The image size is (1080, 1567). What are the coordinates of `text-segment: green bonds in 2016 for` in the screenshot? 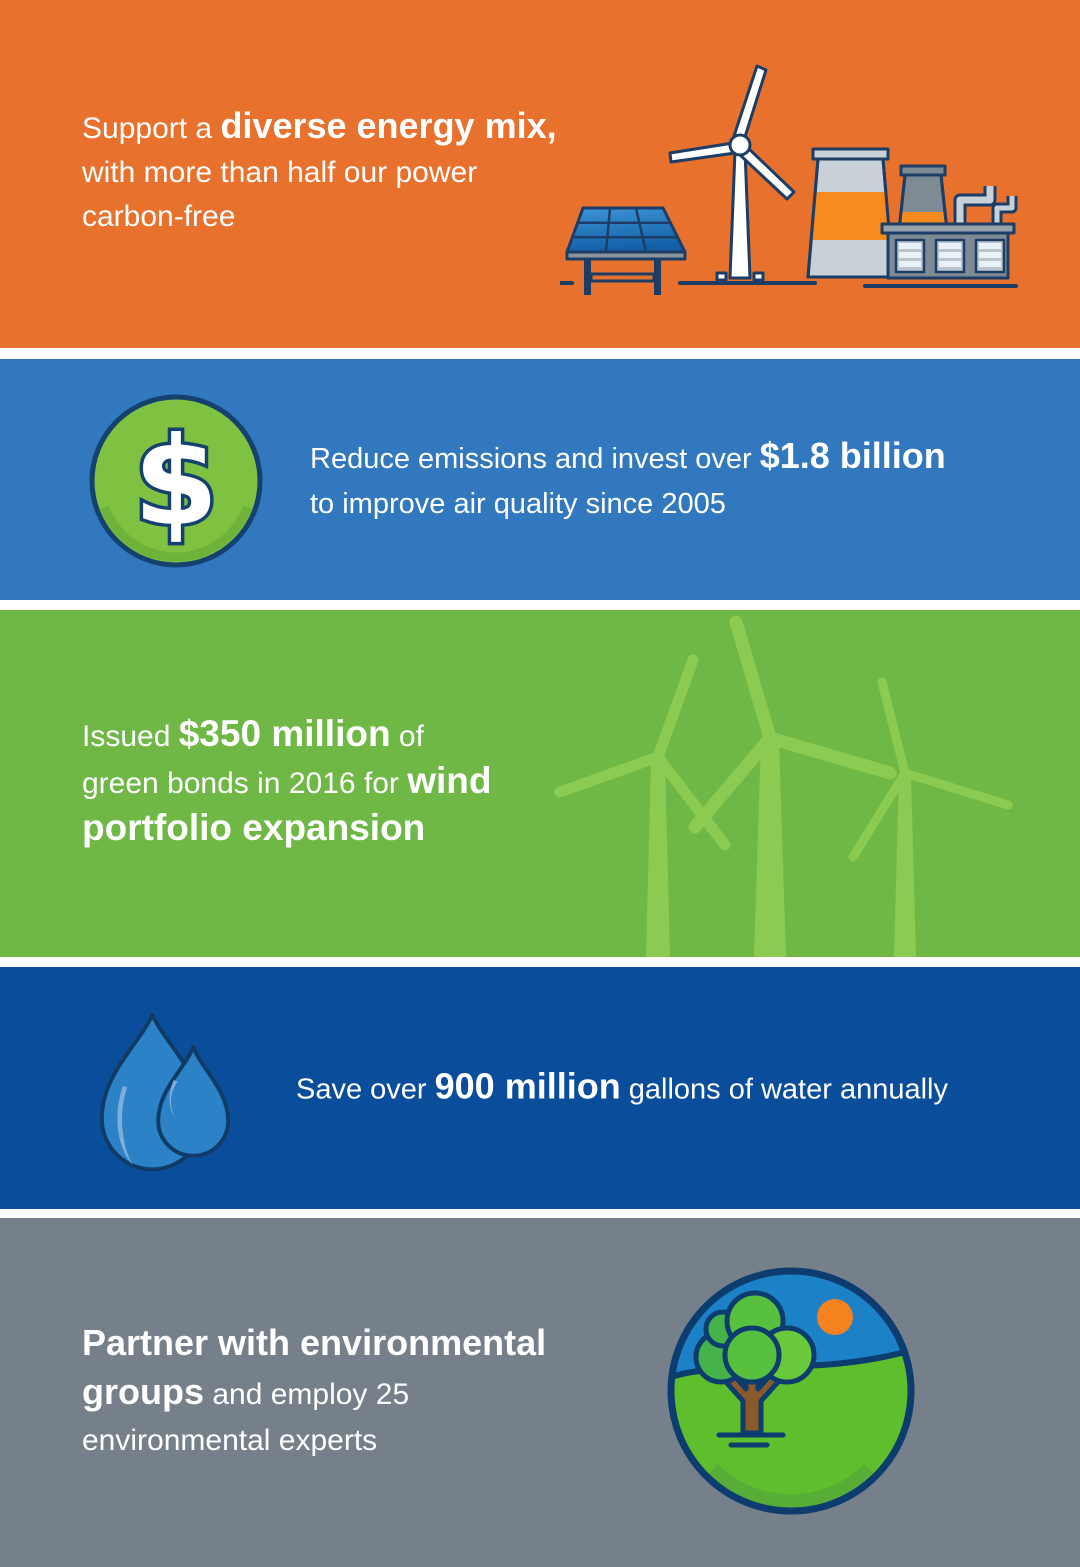 It's located at (245, 783).